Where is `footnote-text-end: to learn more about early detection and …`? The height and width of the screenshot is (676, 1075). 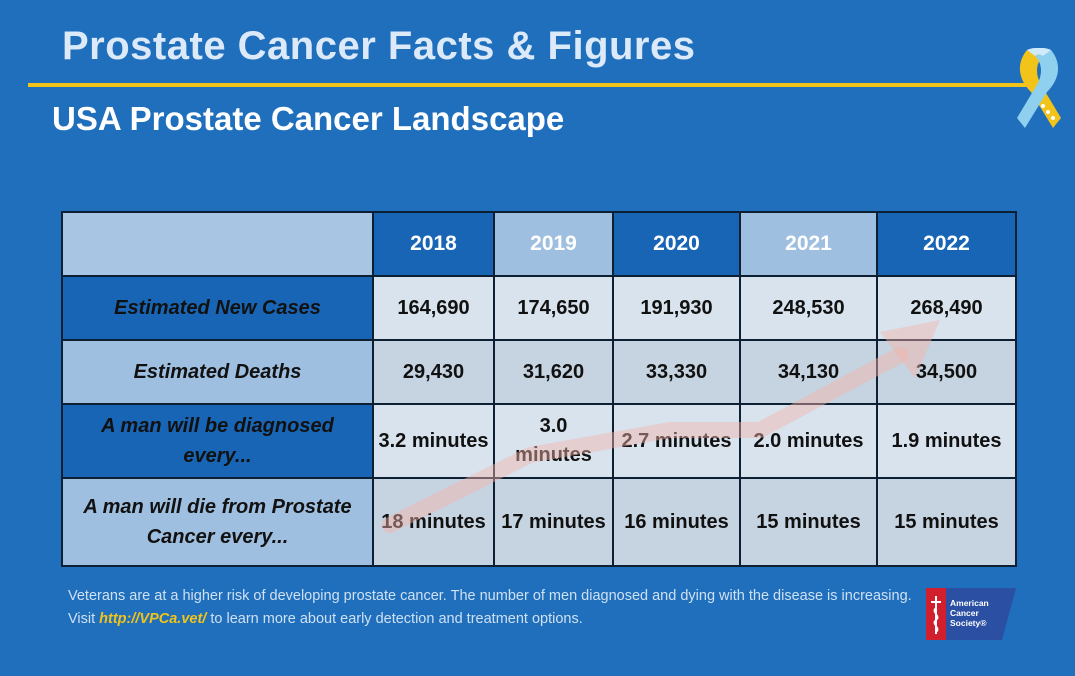 footnote-text-end: to learn more about early detection and … is located at coordinates (394, 619).